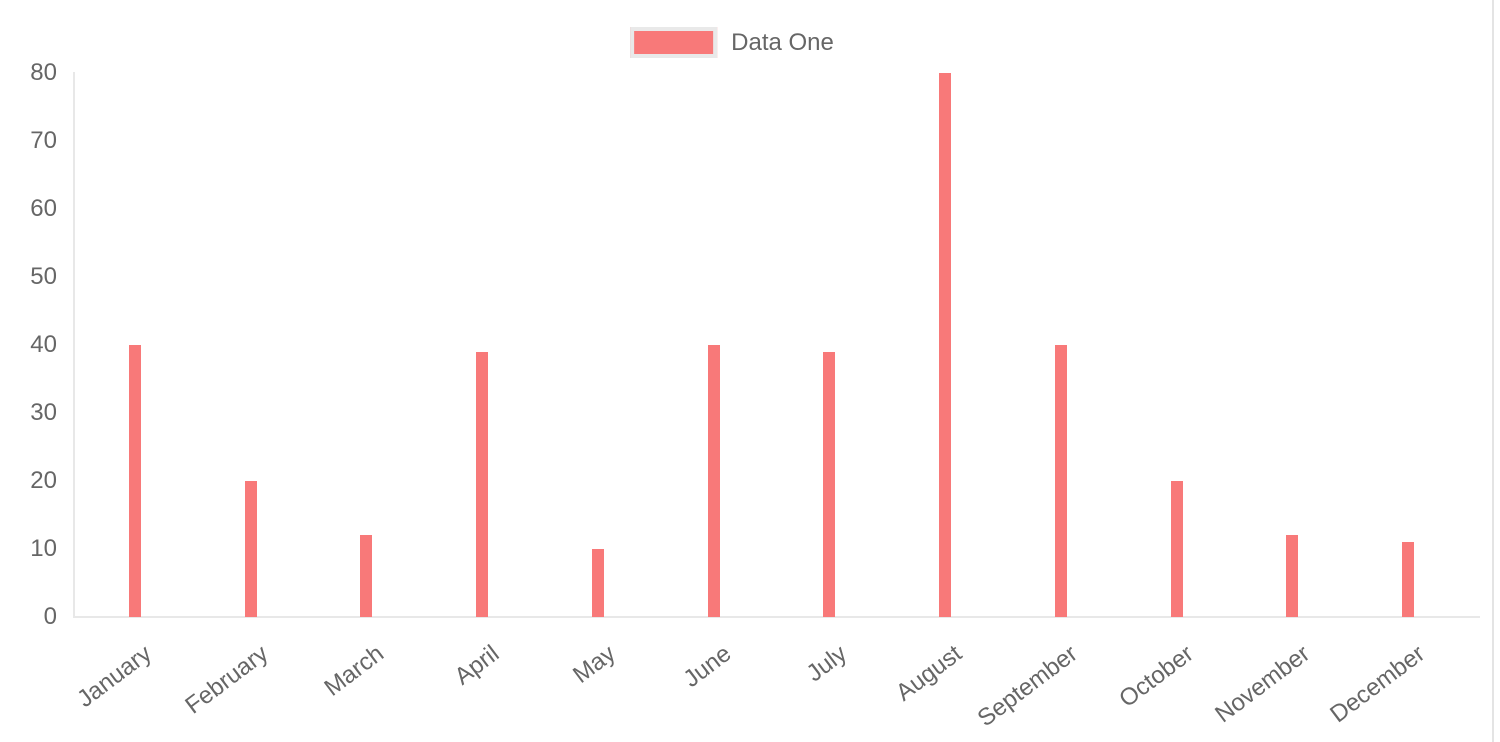  I want to click on y-tick-label-80: 80, so click(43, 72).